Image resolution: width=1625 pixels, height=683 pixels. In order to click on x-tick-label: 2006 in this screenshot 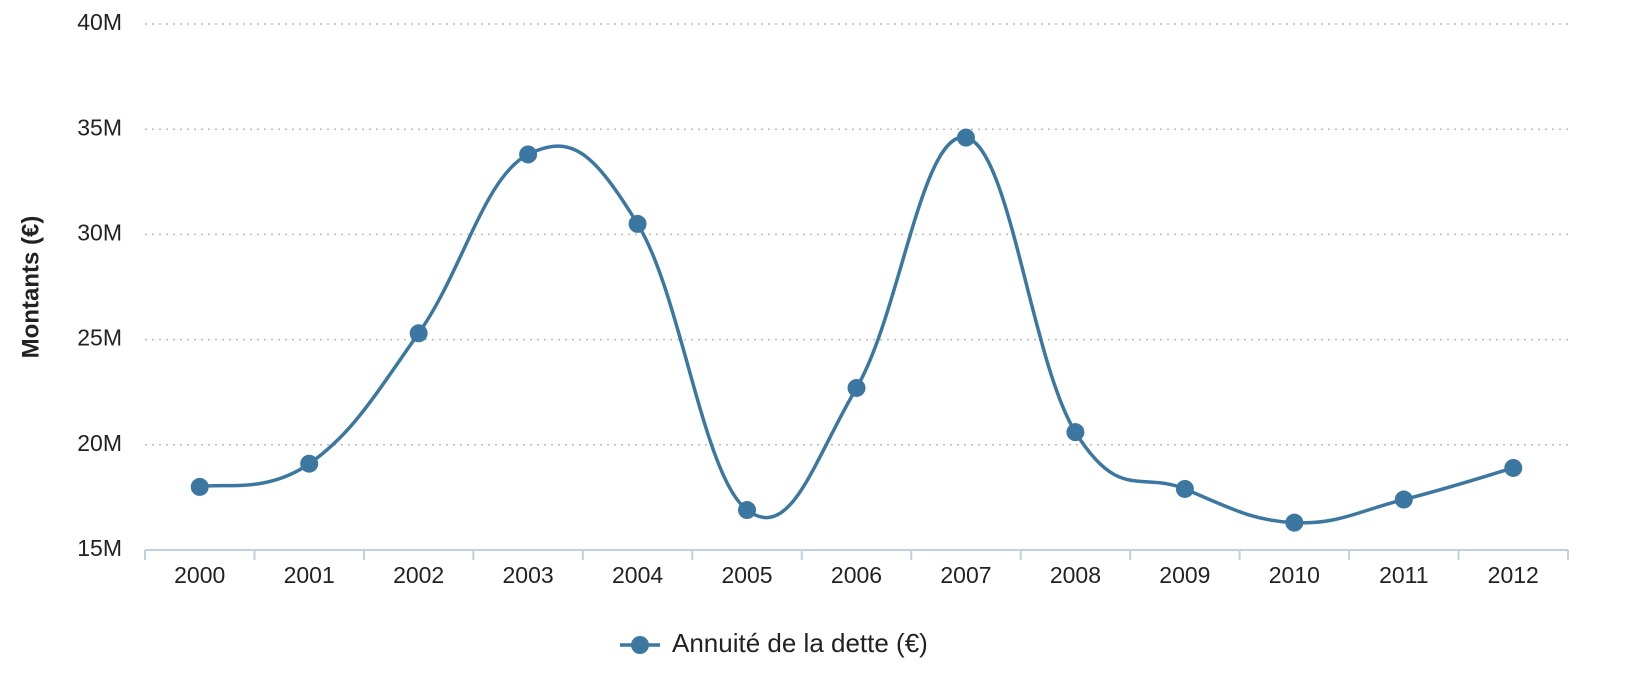, I will do `click(856, 575)`.